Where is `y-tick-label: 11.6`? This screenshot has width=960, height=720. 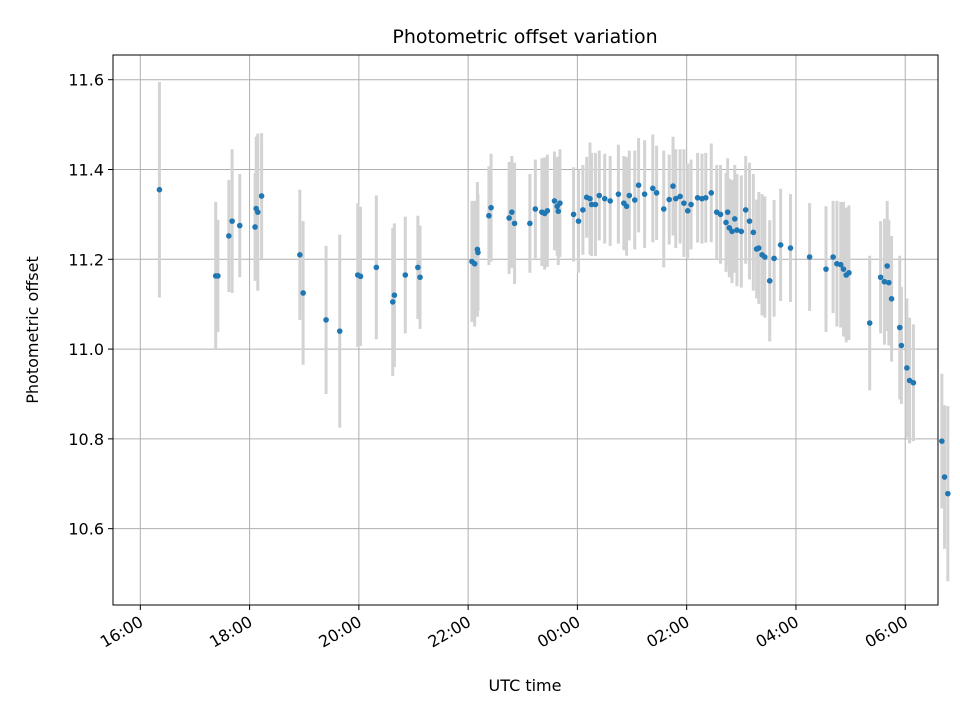
y-tick-label: 11.6 is located at coordinates (86, 80).